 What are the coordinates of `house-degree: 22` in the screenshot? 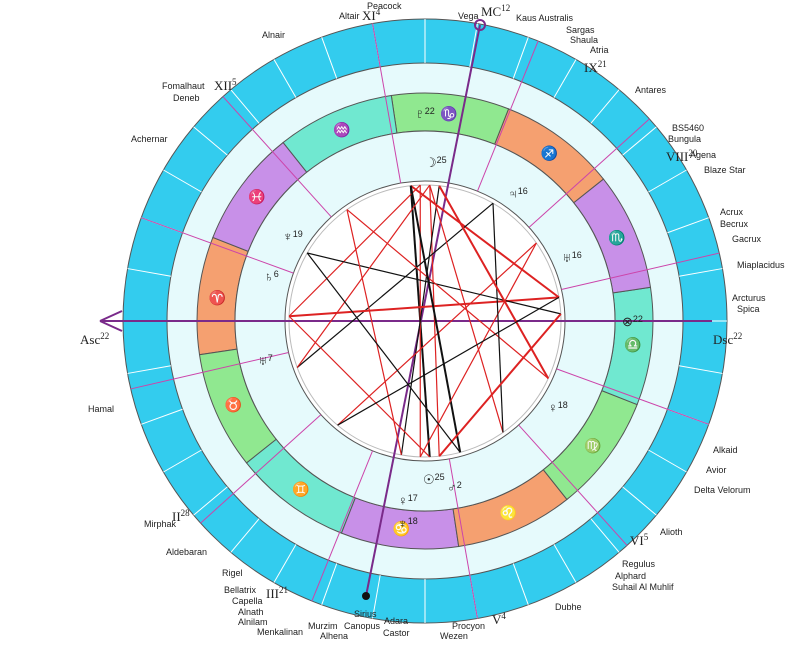 It's located at (104, 336).